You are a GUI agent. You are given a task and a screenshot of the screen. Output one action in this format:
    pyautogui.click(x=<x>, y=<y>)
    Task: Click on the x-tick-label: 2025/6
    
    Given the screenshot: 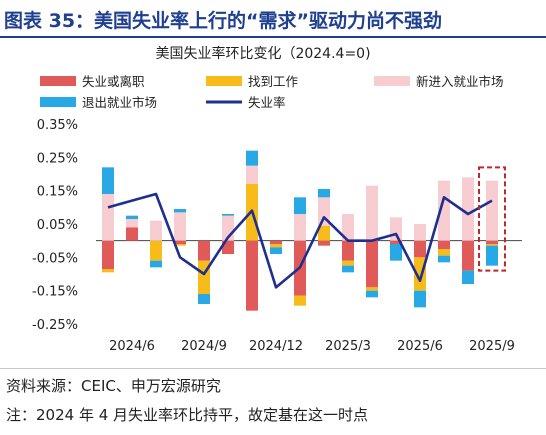 What is the action you would take?
    pyautogui.click(x=420, y=346)
    